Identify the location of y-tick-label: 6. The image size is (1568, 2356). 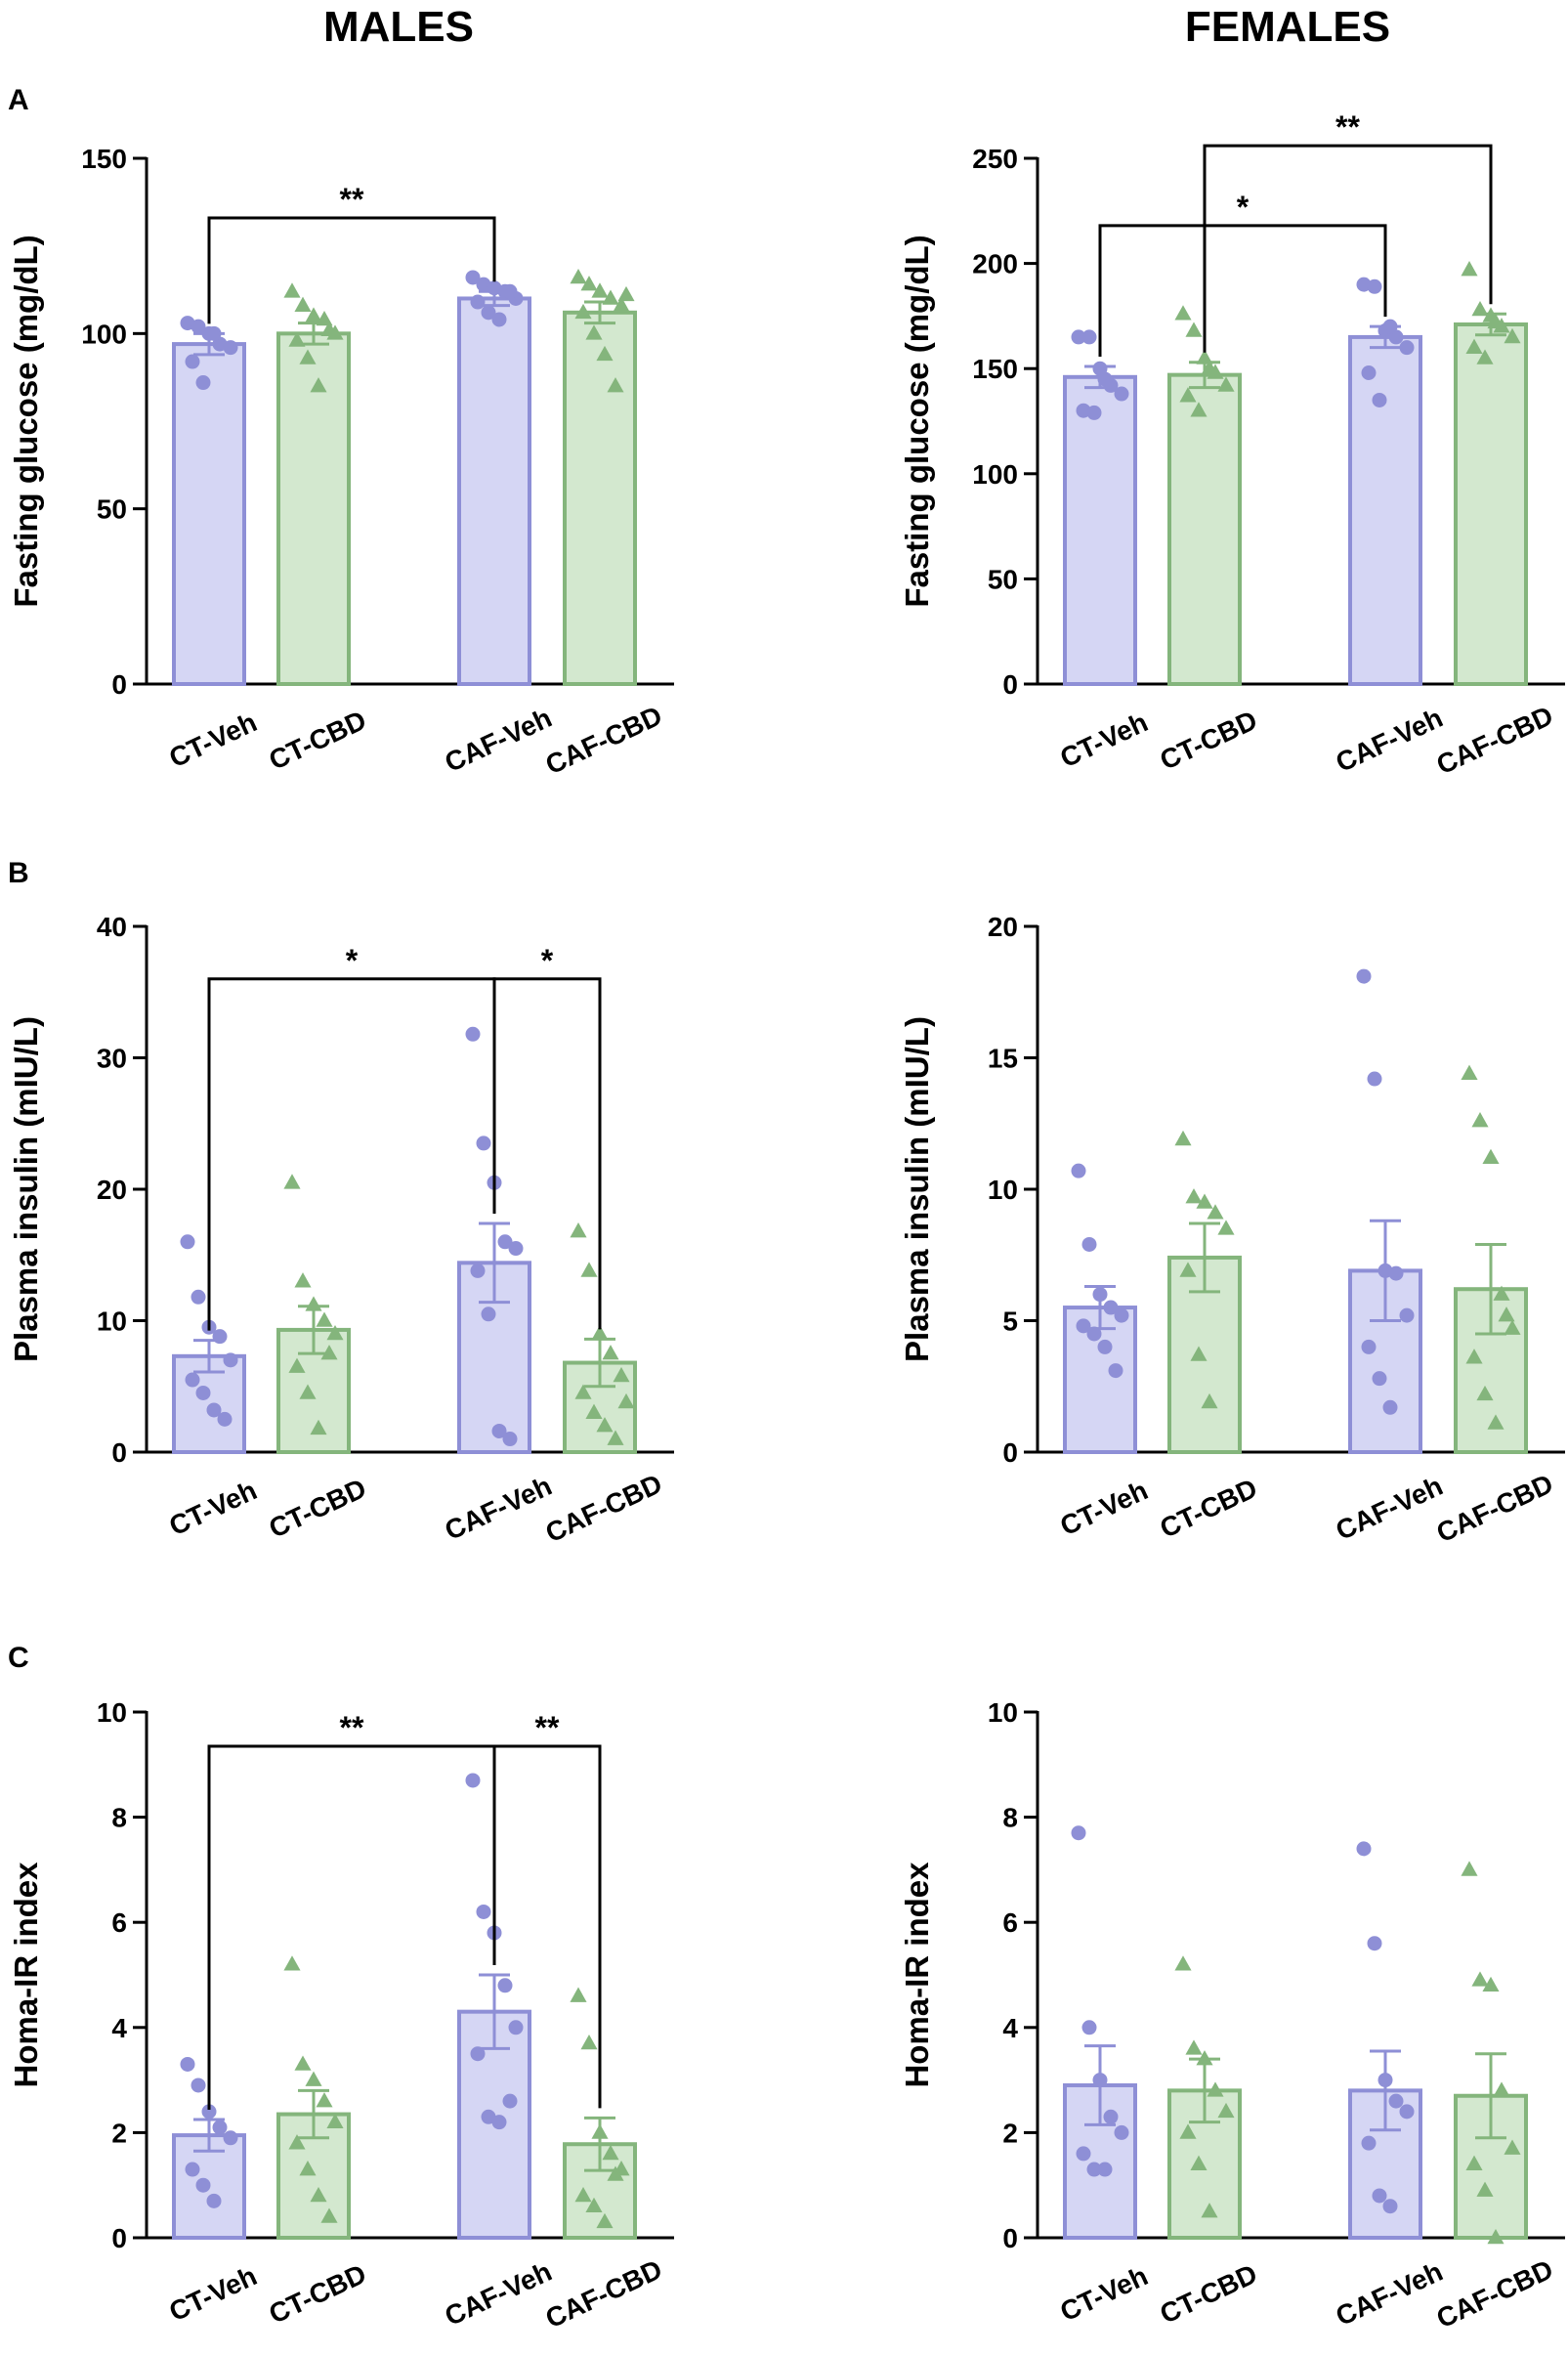
(1010, 1922).